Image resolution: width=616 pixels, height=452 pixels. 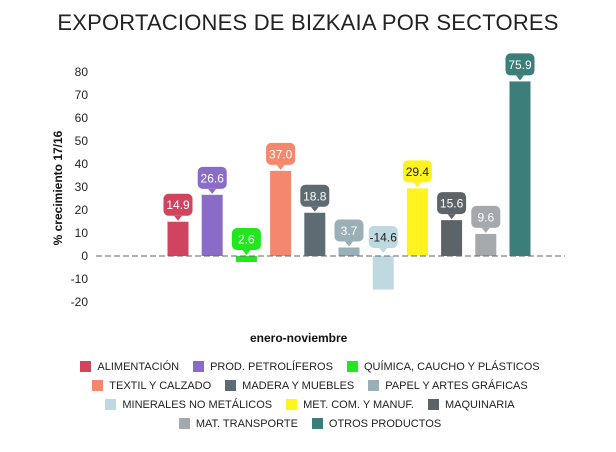 What do you see at coordinates (479, 404) in the screenshot?
I see `legend-label: MAQUINARIA` at bounding box center [479, 404].